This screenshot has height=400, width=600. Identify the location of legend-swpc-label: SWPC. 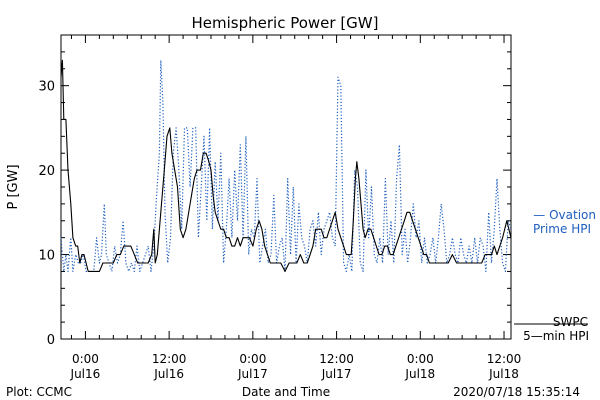
(570, 322).